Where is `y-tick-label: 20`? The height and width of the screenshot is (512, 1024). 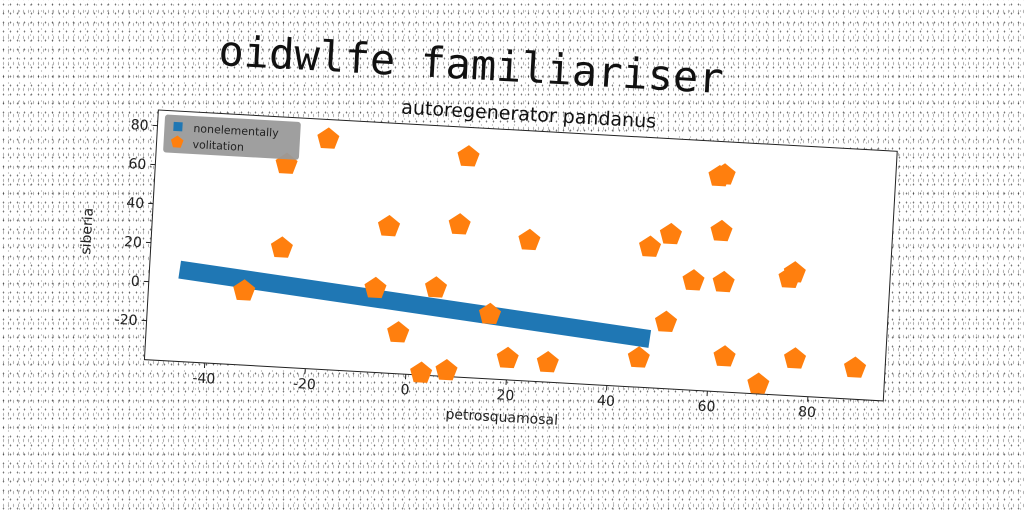 y-tick-label: 20 is located at coordinates (133, 242).